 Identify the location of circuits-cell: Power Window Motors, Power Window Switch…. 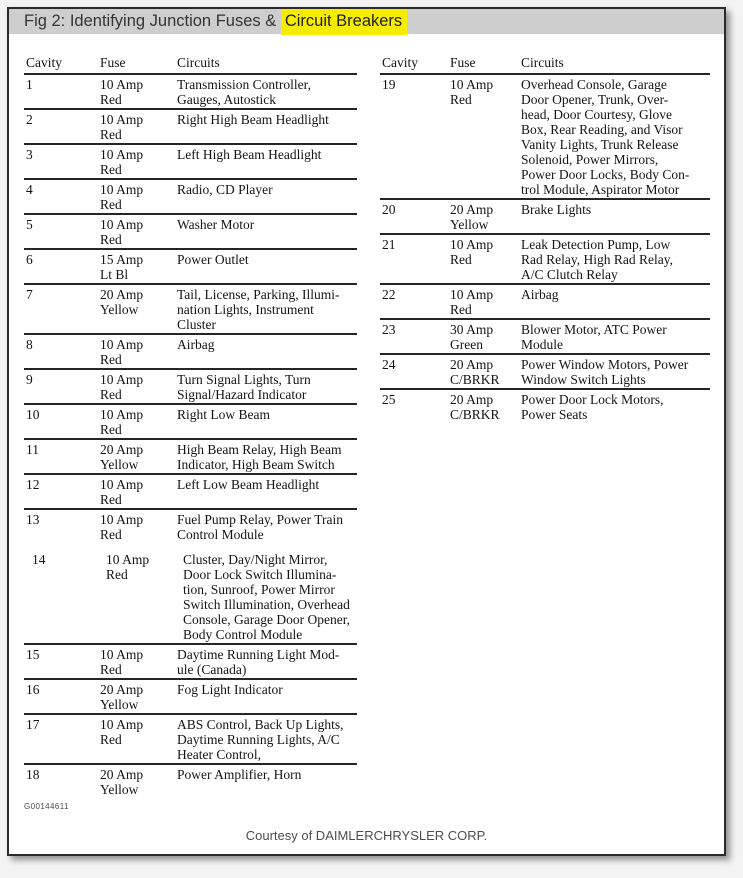
(614, 372).